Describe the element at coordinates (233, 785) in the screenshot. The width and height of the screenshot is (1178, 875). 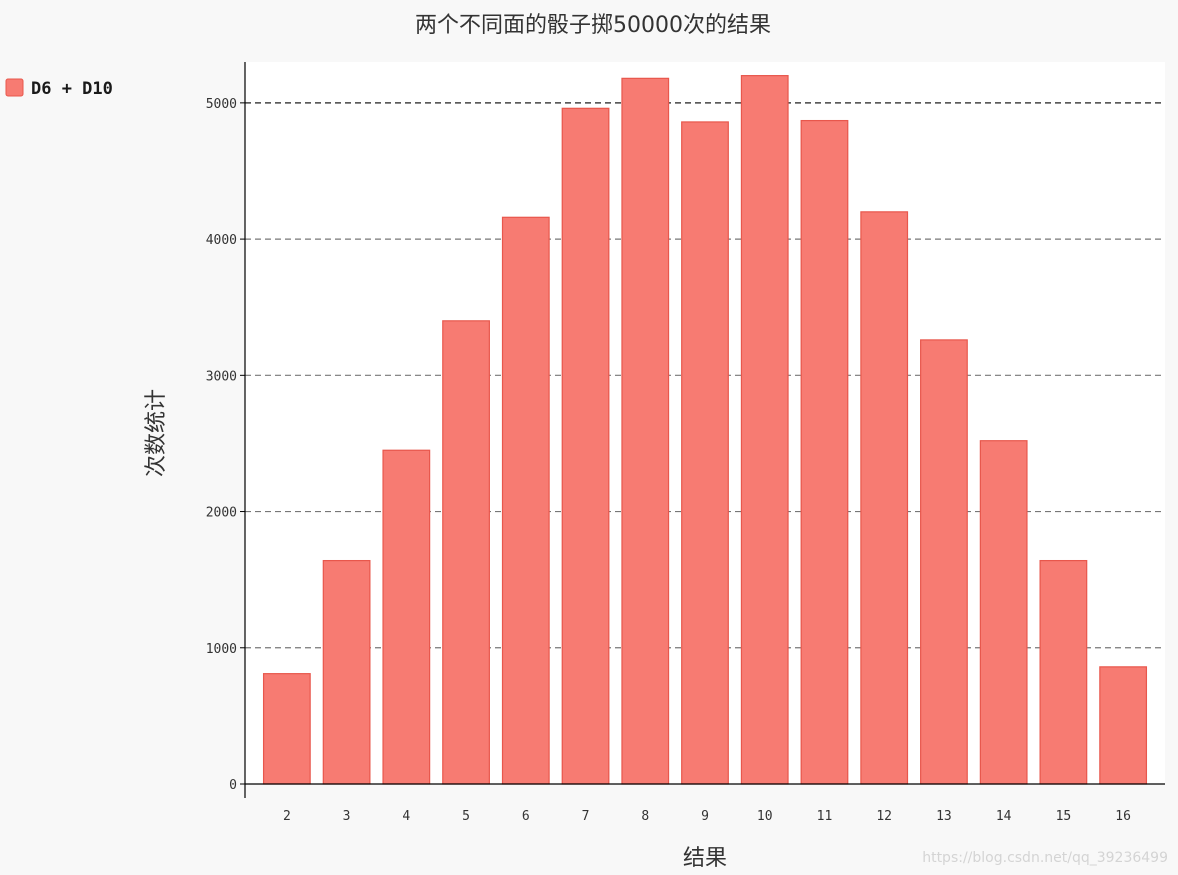
I see `y-tick-label: 0` at that location.